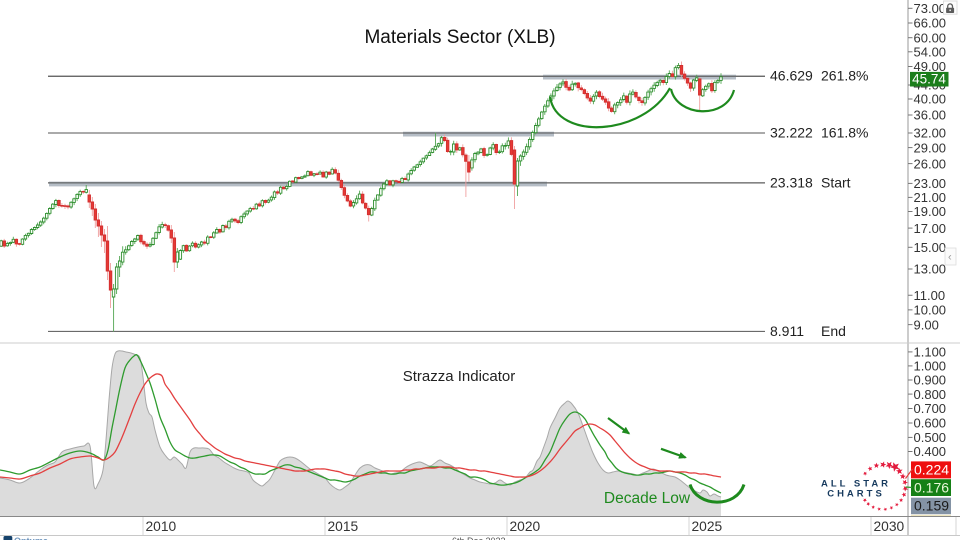 Image resolution: width=960 pixels, height=540 pixels. Describe the element at coordinates (930, 99) in the screenshot. I see `svg-text: 40.00` at that location.